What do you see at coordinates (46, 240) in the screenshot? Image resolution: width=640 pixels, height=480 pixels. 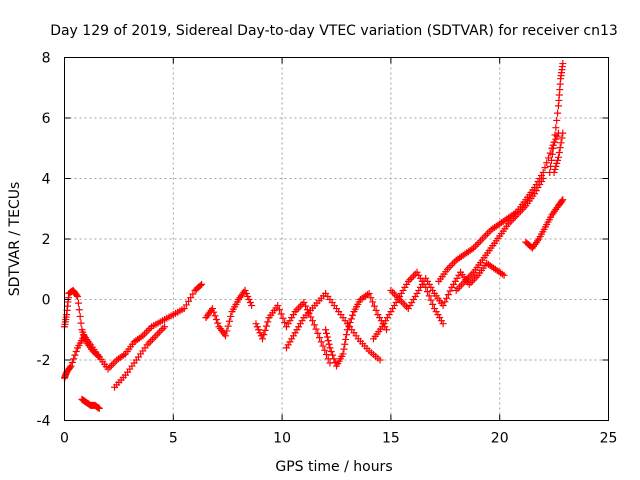 I see `y-tick-label: 2` at bounding box center [46, 240].